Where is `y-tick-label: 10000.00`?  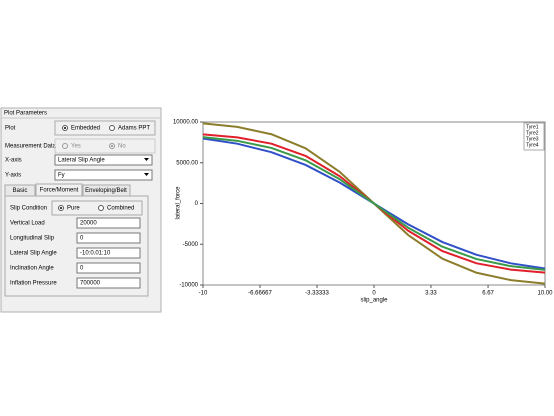 y-tick-label: 10000.00 is located at coordinates (186, 123).